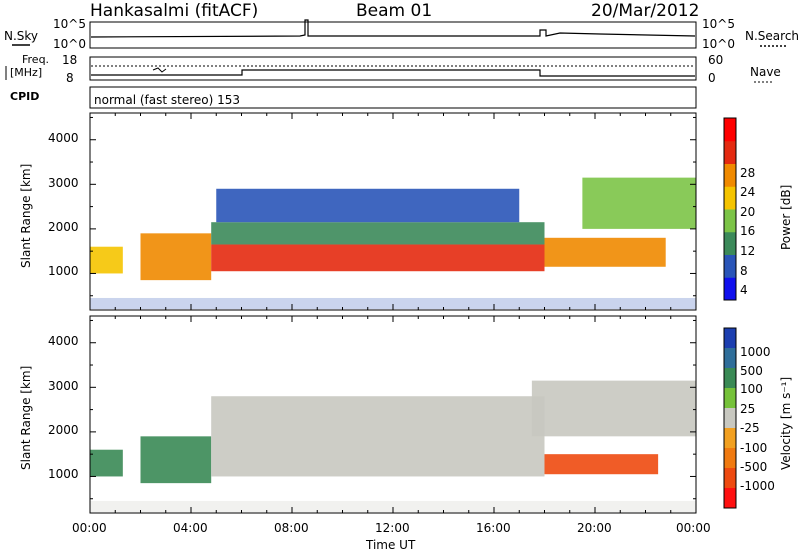 The image size is (800, 554). Describe the element at coordinates (747, 409) in the screenshot. I see `velocity-cbar-tick-25: 25` at that location.